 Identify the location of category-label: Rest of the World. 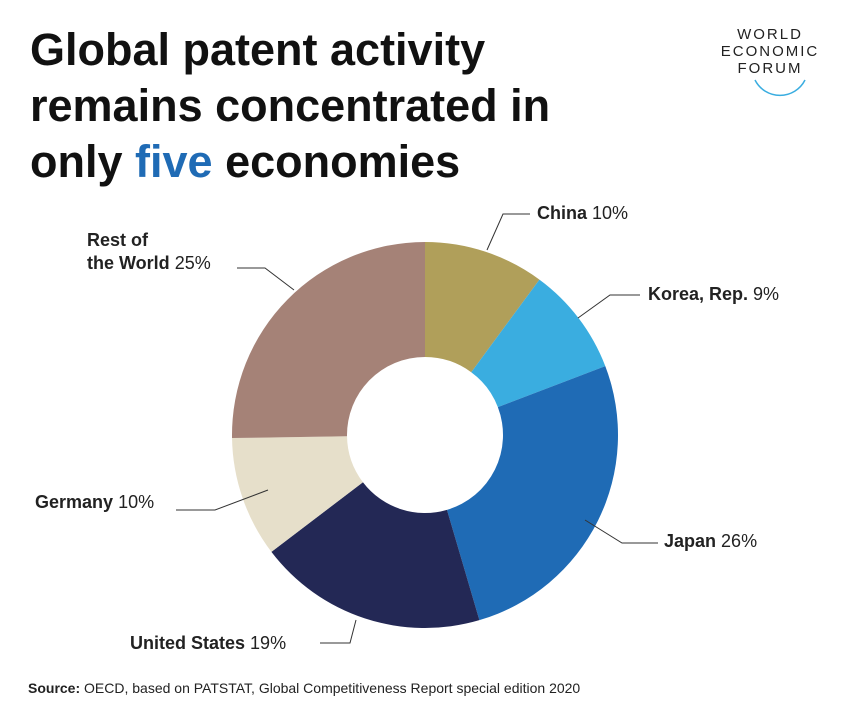
(128, 251).